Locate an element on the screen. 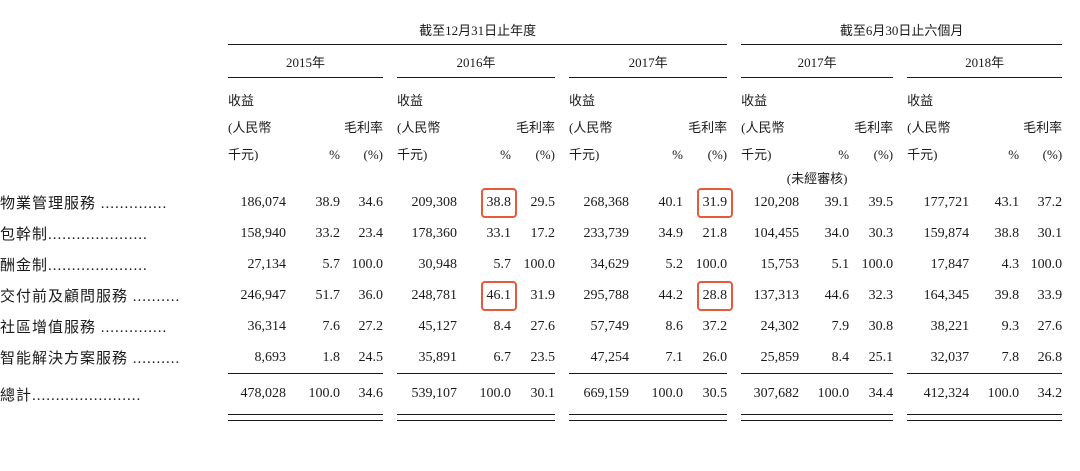  table-cell: 39.1 is located at coordinates (837, 202).